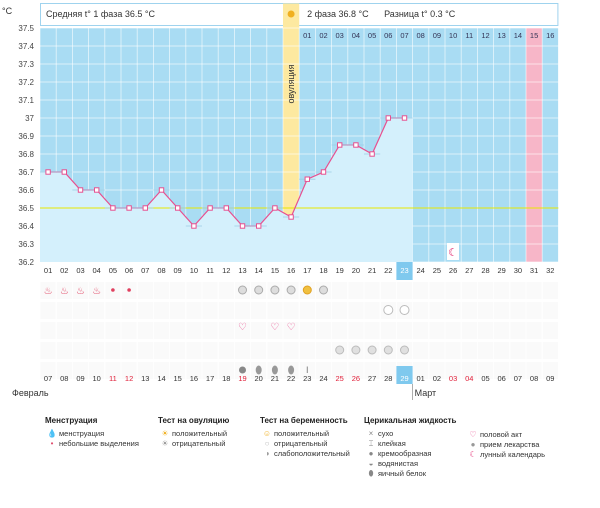 The image size is (600, 508). Describe the element at coordinates (404, 375) in the screenshot. I see `today-date-marker` at that location.